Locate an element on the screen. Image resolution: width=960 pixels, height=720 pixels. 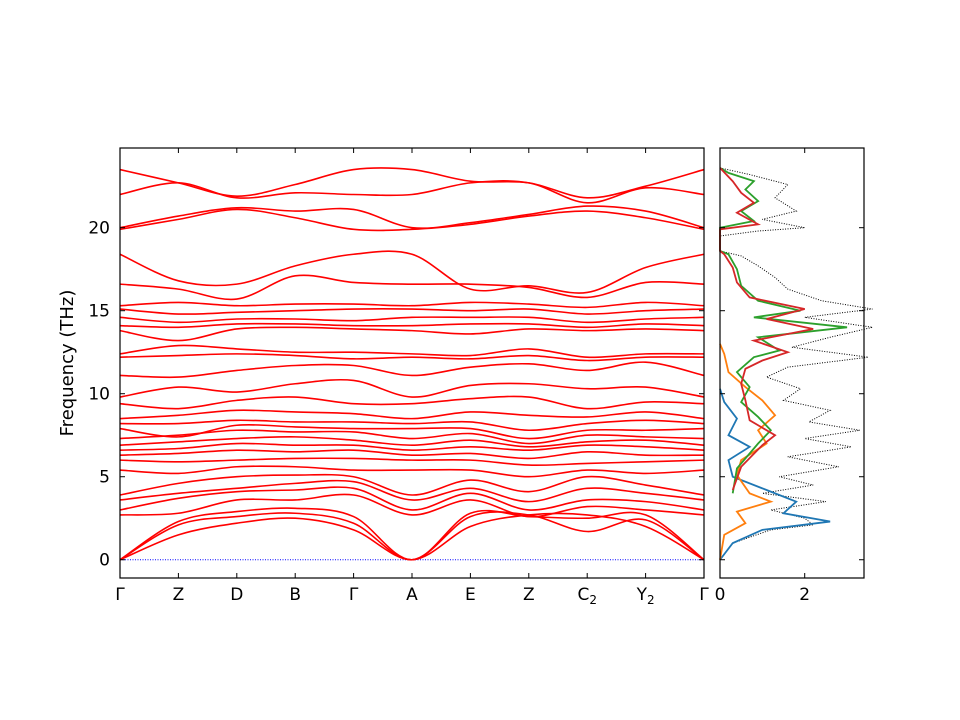
x-tick-label: A is located at coordinates (412, 595).